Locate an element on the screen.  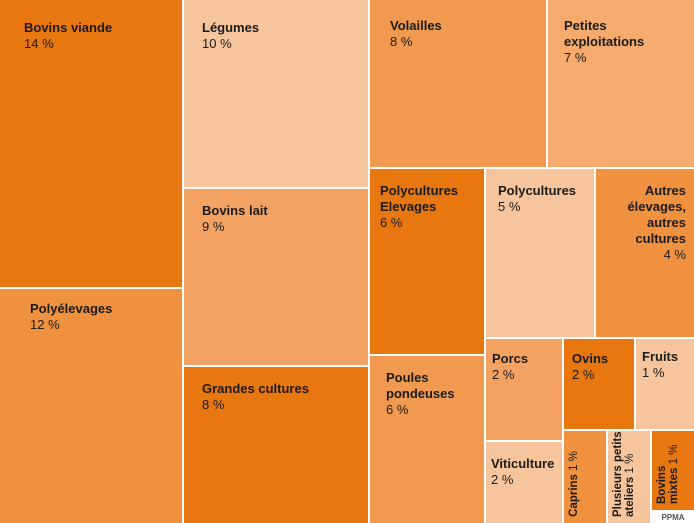
category-label: Plusieurs petits ateliers is located at coordinates (624, 474).